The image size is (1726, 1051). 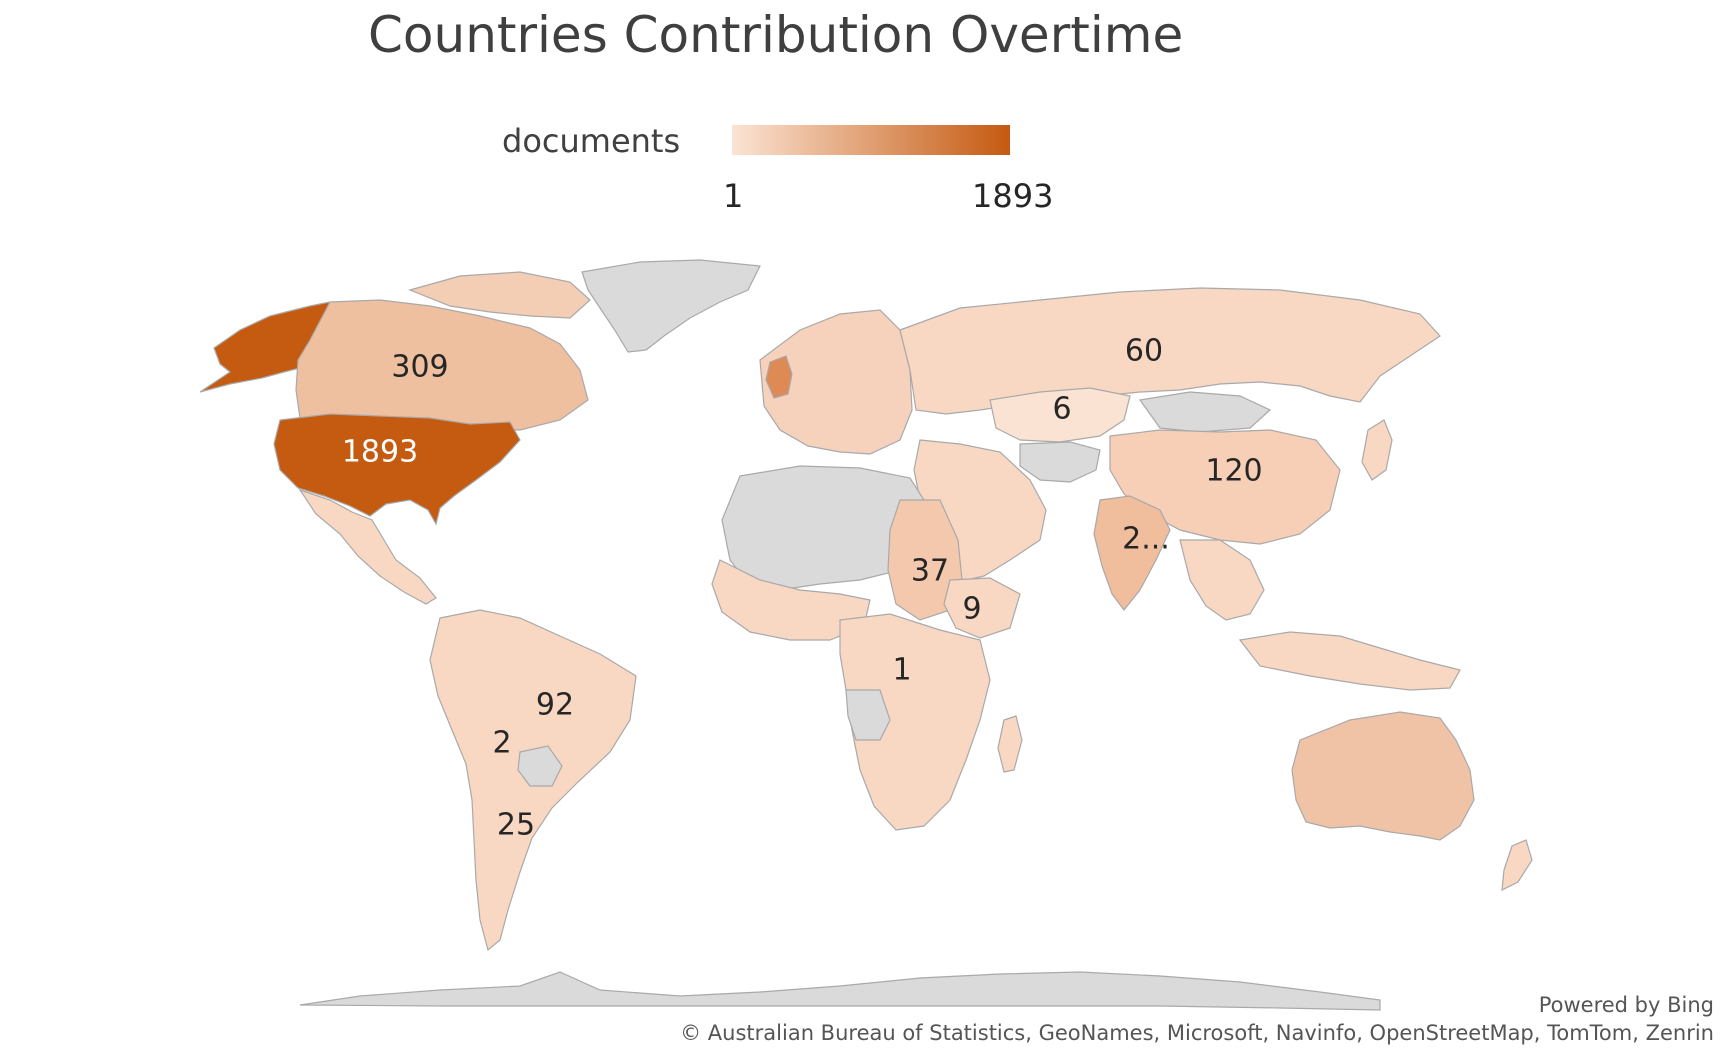 I want to click on legend-gradient-bar, so click(x=871, y=140).